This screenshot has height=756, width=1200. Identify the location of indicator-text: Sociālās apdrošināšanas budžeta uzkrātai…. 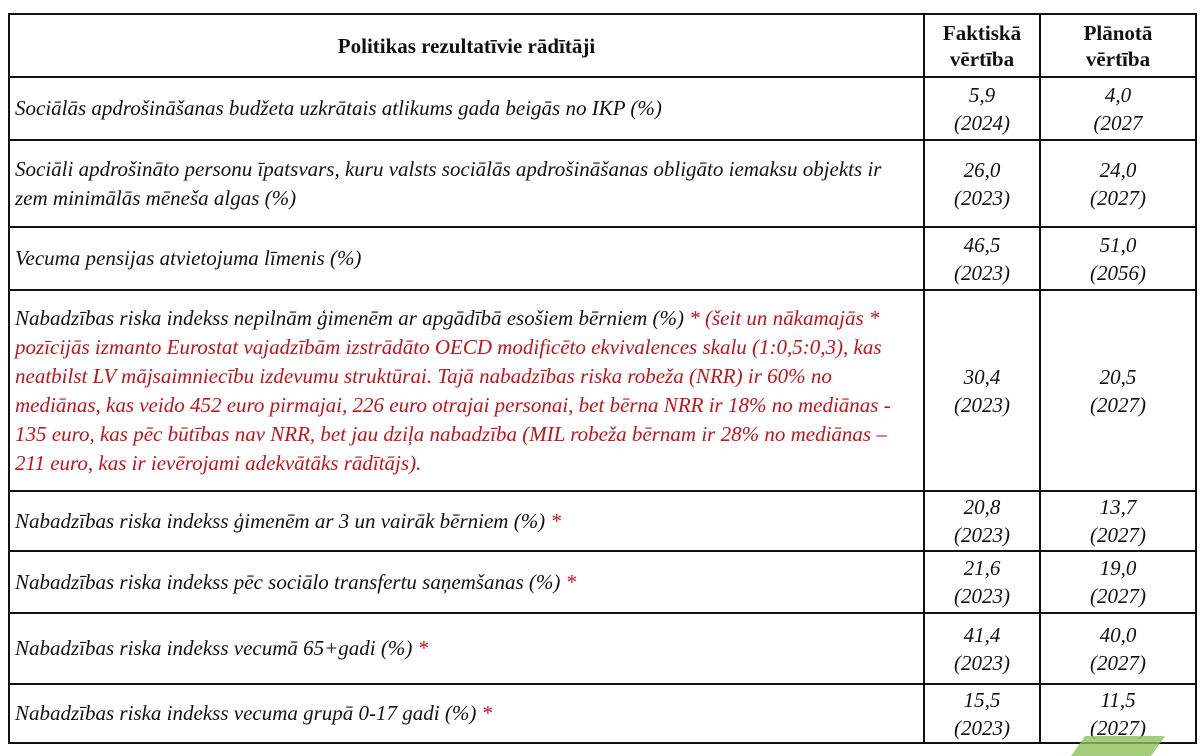
(338, 108).